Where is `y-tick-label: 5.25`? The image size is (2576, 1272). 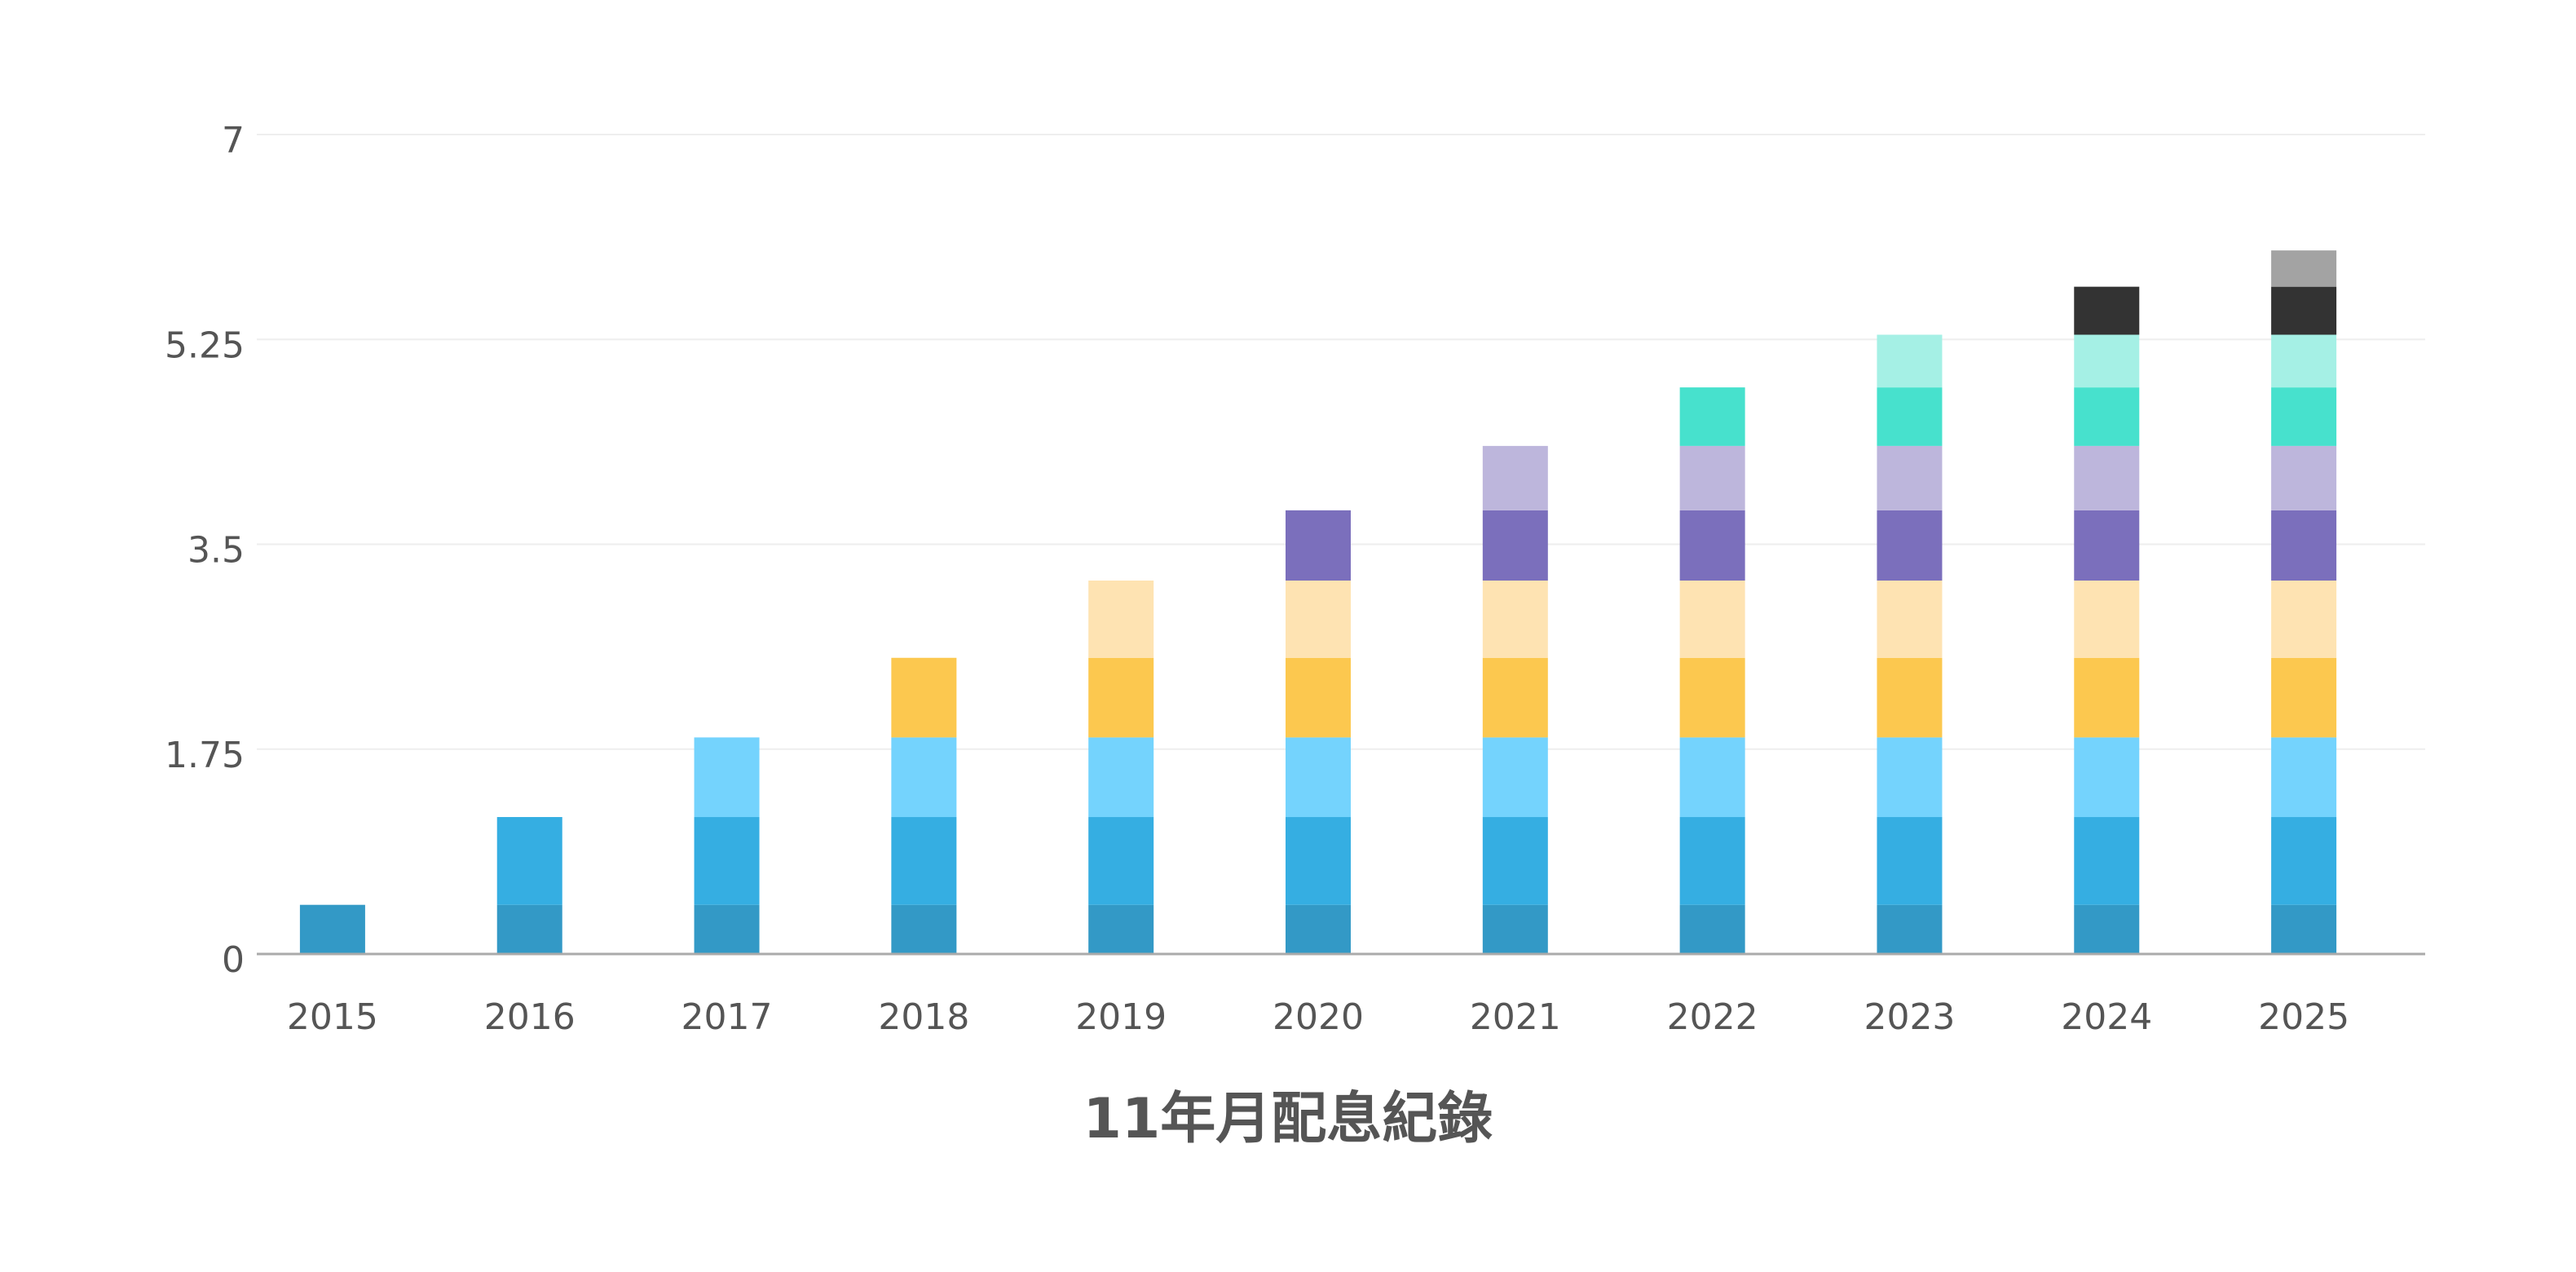
y-tick-label: 5.25 is located at coordinates (205, 345).